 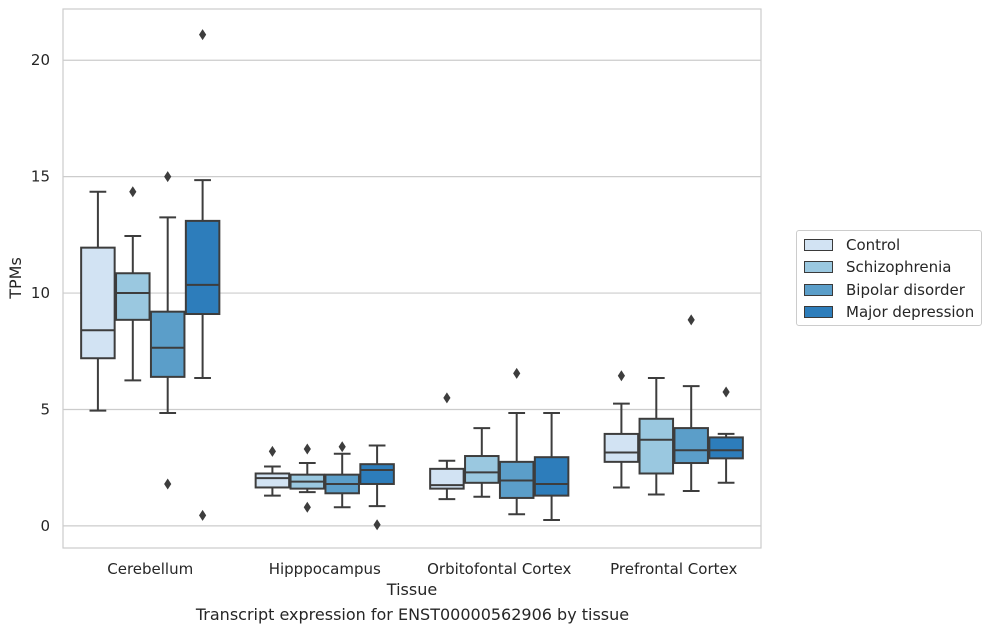 I want to click on legend-swatch-control, so click(x=818, y=245).